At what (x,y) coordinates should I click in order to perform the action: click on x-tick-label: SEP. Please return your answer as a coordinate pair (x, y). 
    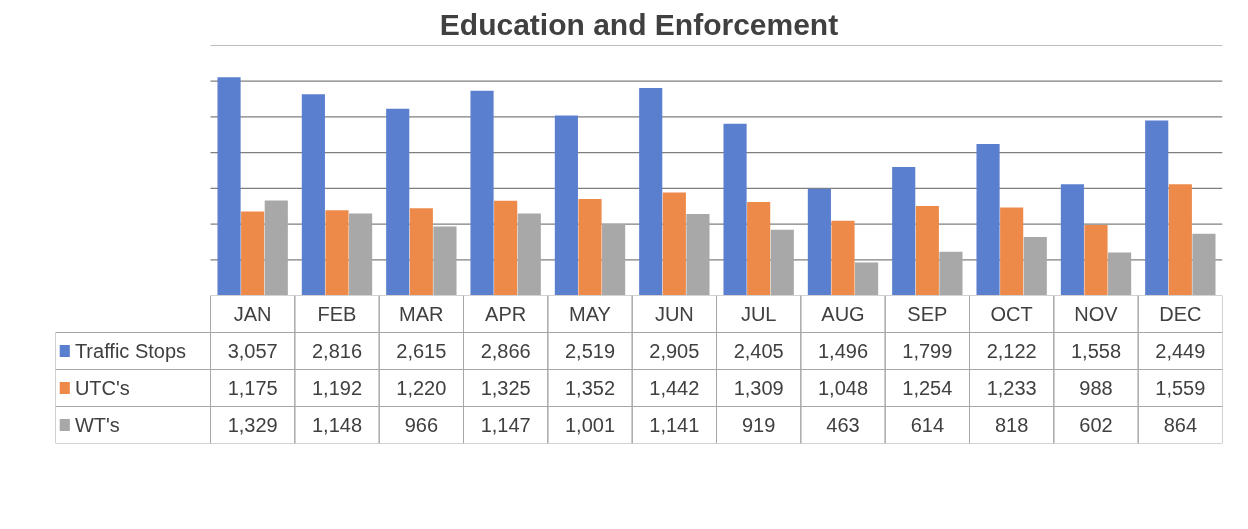
    Looking at the image, I should click on (927, 314).